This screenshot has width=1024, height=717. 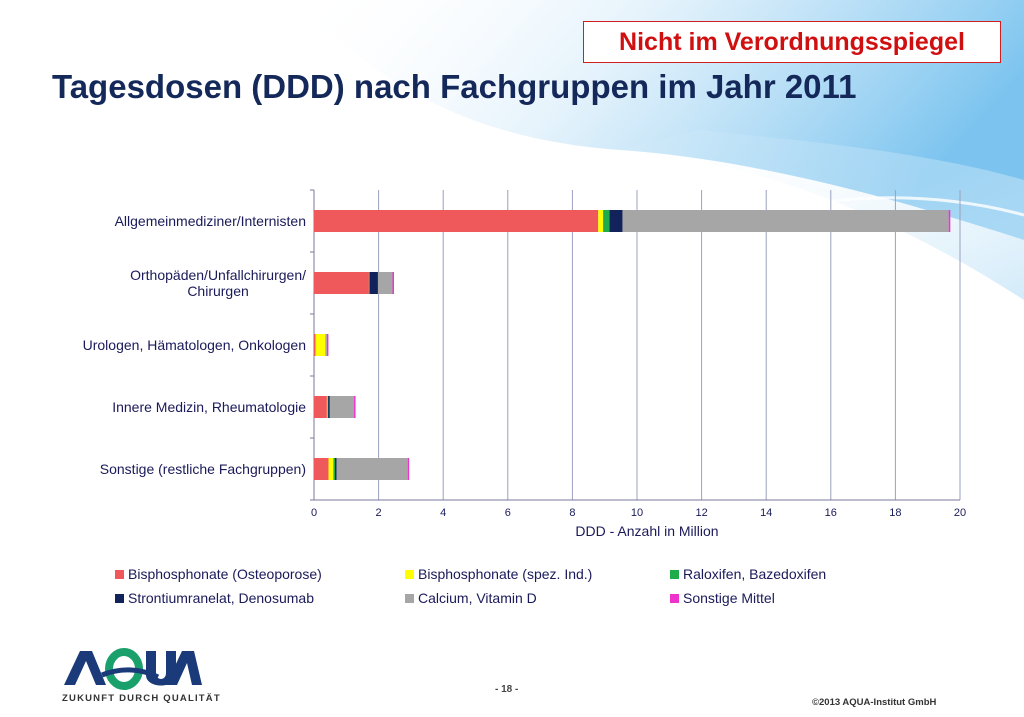 What do you see at coordinates (133, 669) in the screenshot?
I see `aqua-logo` at bounding box center [133, 669].